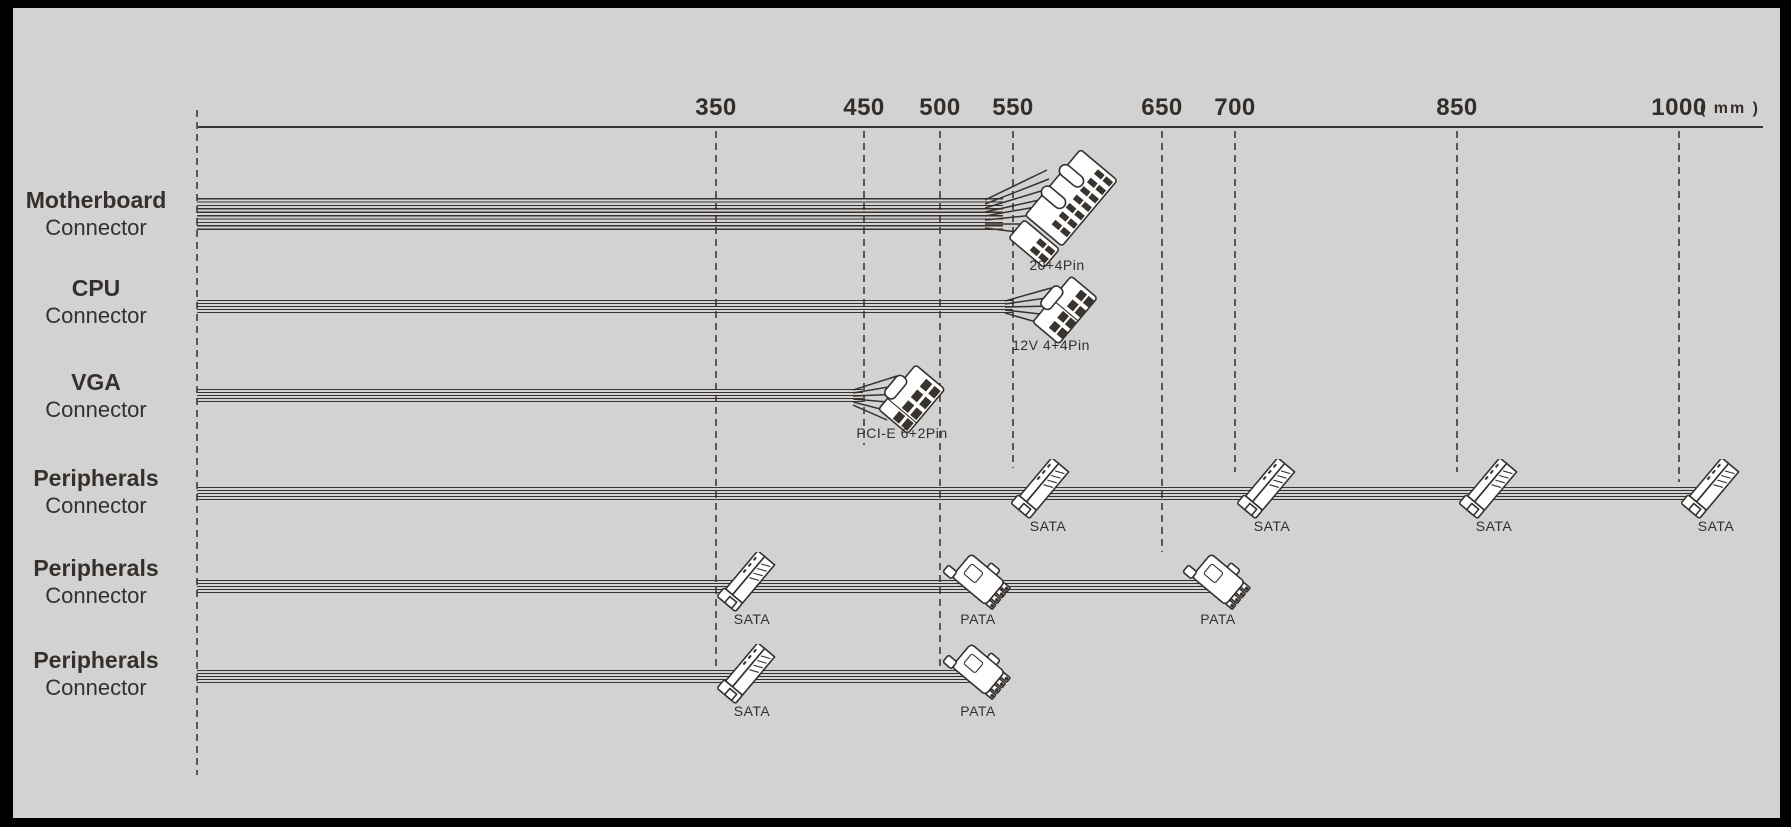 This screenshot has width=1791, height=827. Describe the element at coordinates (96, 505) in the screenshot. I see `row-sublabel-peripherals-1: Connector` at that location.